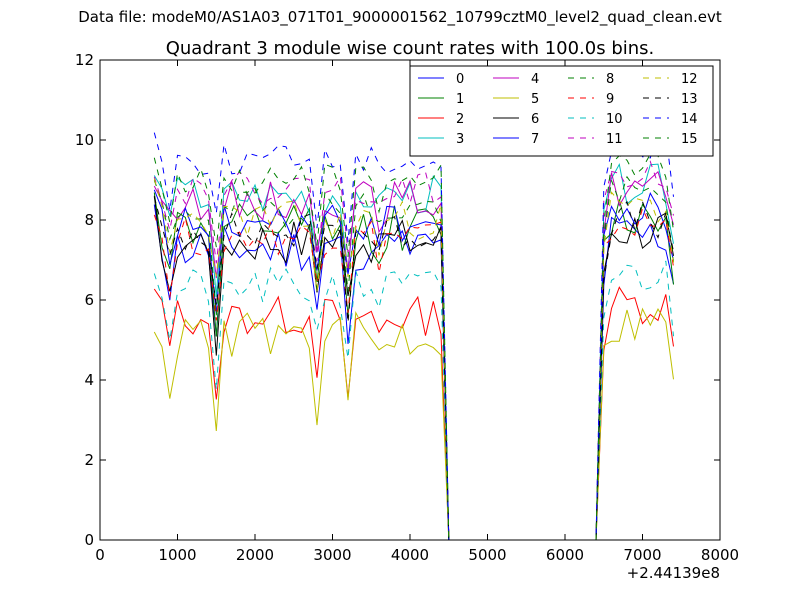  Describe the element at coordinates (535, 79) in the screenshot. I see `legend-label-4: 4` at that location.